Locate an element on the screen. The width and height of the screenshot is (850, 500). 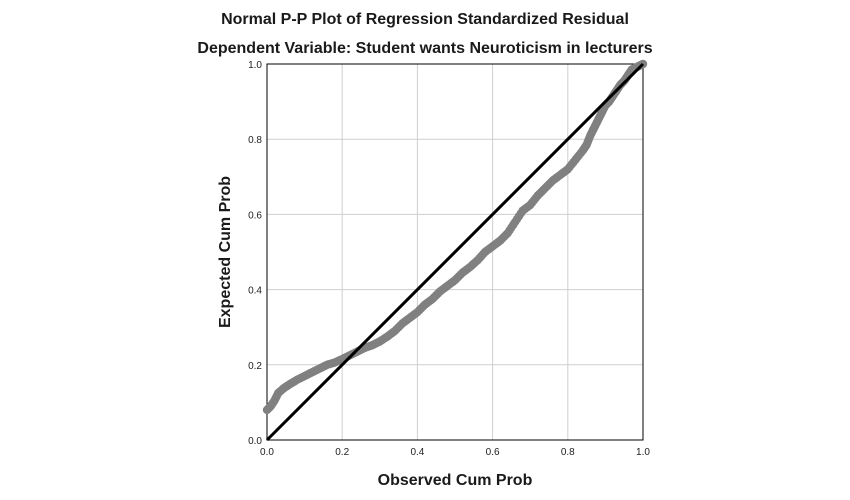
x-tick-label: 0.6 is located at coordinates (493, 452).